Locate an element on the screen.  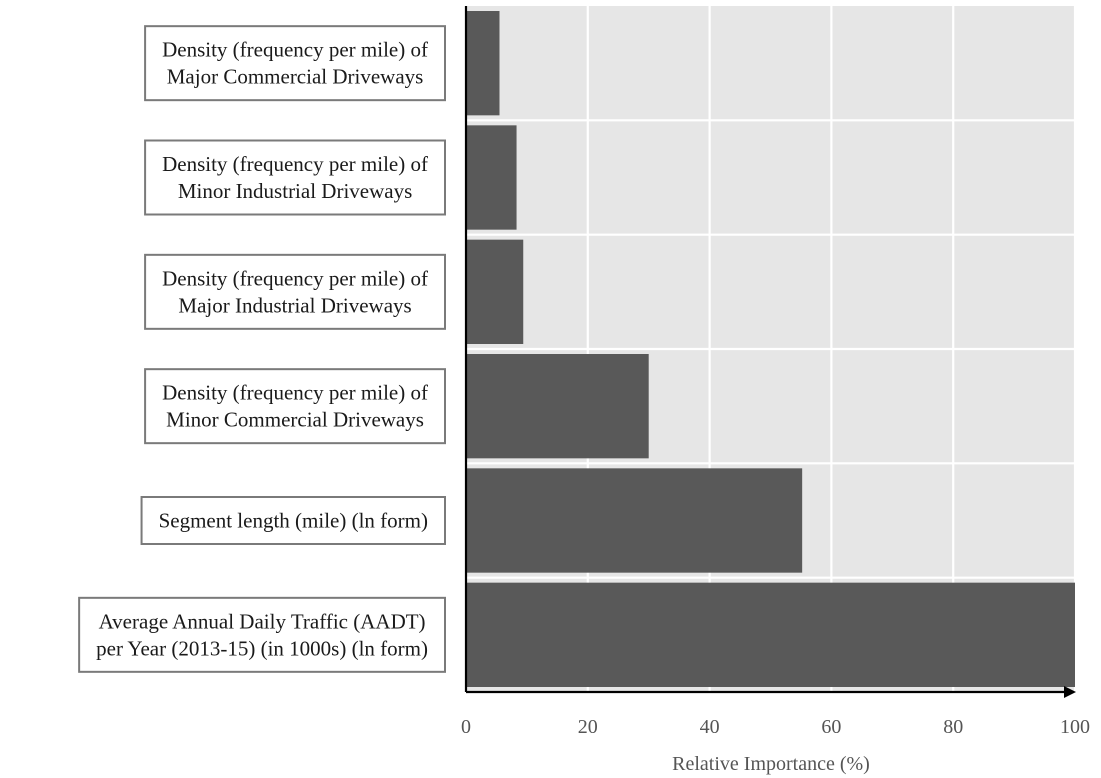
category-label-text: per Year (2013-15) (in 1000s) (ln form) is located at coordinates (262, 648).